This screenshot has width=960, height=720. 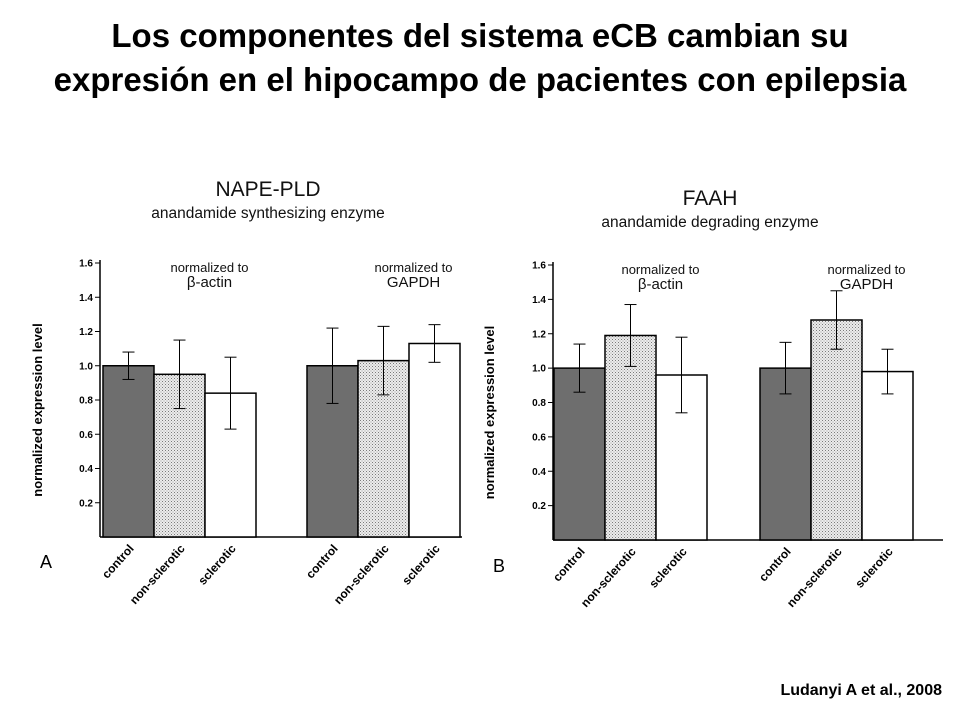 I want to click on panel-a-y-tick-label: 1.6, so click(x=86, y=264).